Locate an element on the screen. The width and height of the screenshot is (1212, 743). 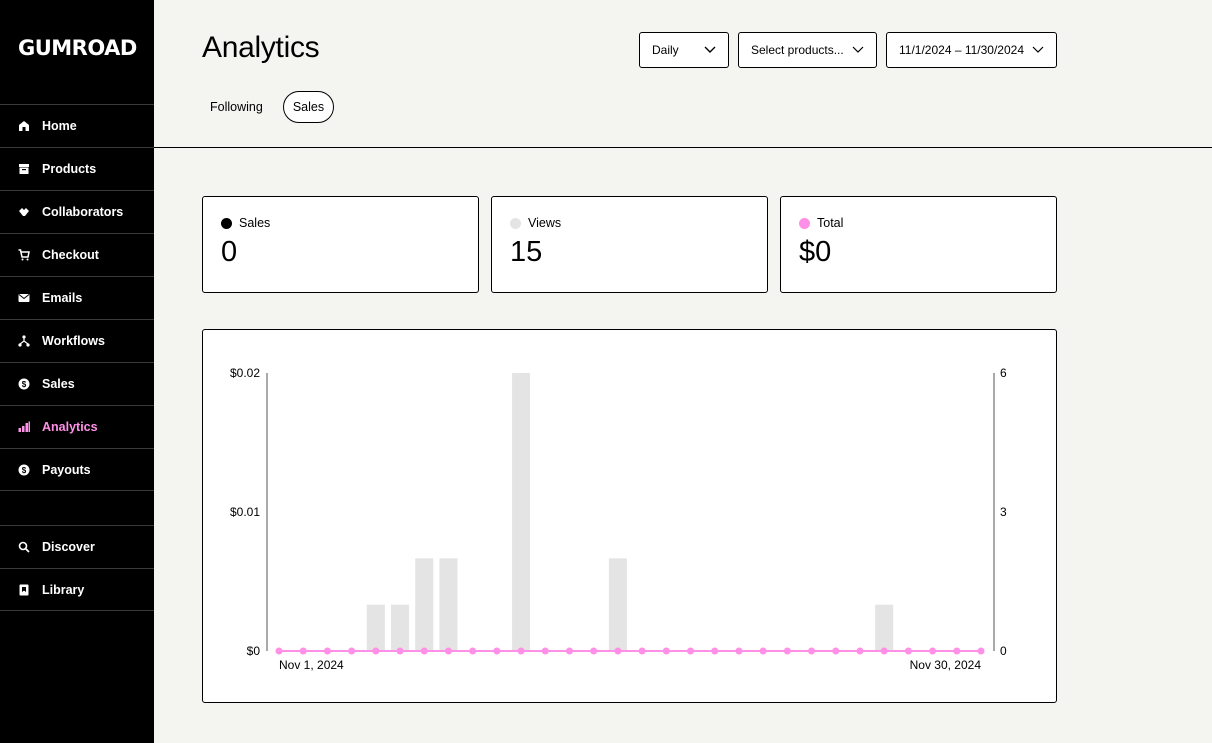
dollar-circle-icon: $ is located at coordinates (24, 384).